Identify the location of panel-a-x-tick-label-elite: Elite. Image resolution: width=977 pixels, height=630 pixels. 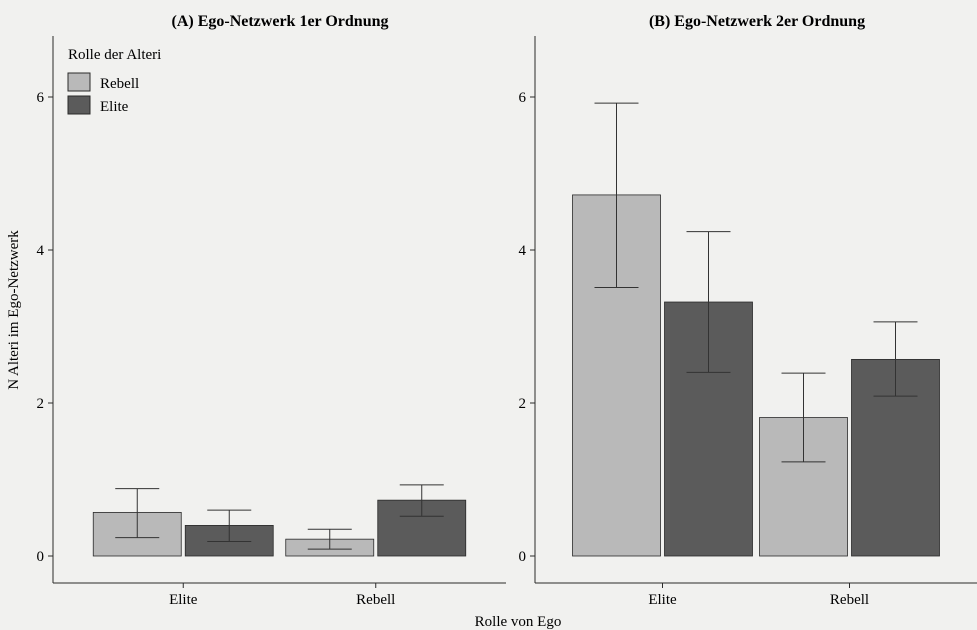
(183, 600).